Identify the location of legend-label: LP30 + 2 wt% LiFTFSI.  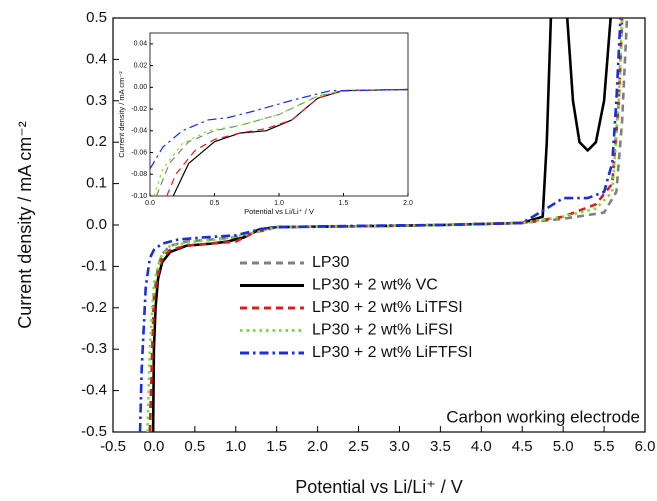
(392, 352).